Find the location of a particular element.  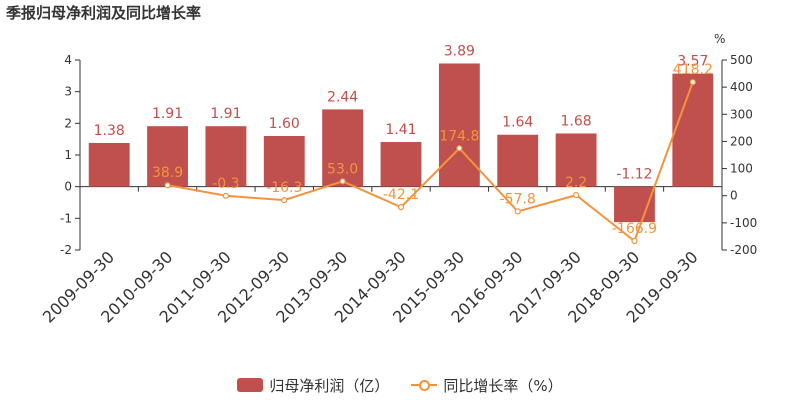

growth-point-label: -0.3 is located at coordinates (225, 184).